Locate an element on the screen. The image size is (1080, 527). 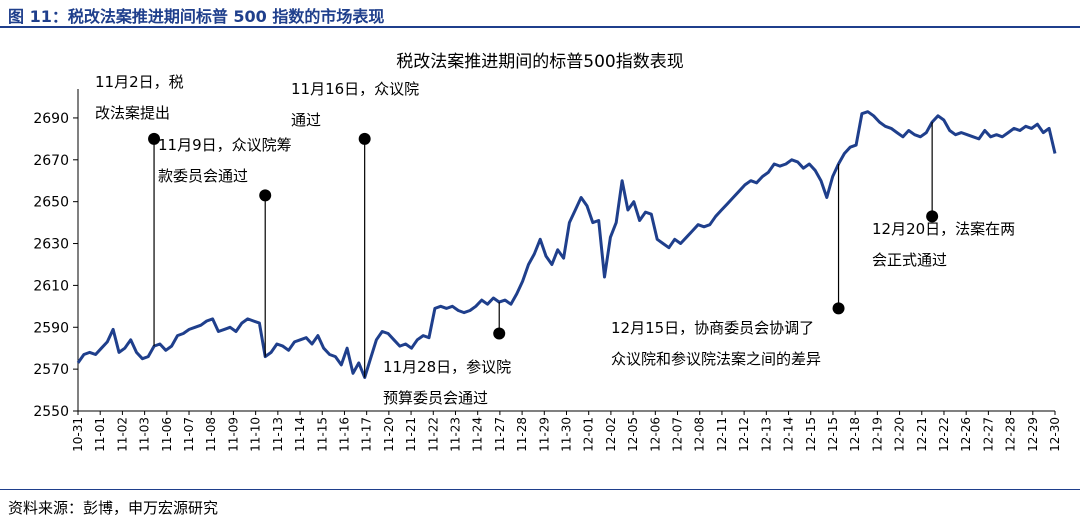
x-tick-label: 12-01 is located at coordinates (589, 434).